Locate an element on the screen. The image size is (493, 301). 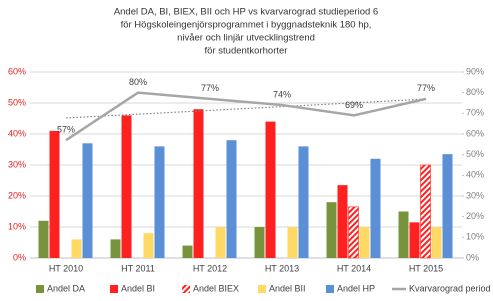
data-label: 69% is located at coordinates (354, 105).